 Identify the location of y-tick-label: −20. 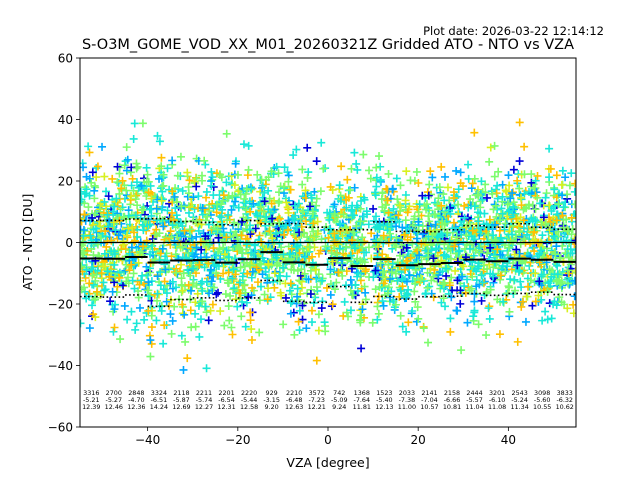
(60, 305).